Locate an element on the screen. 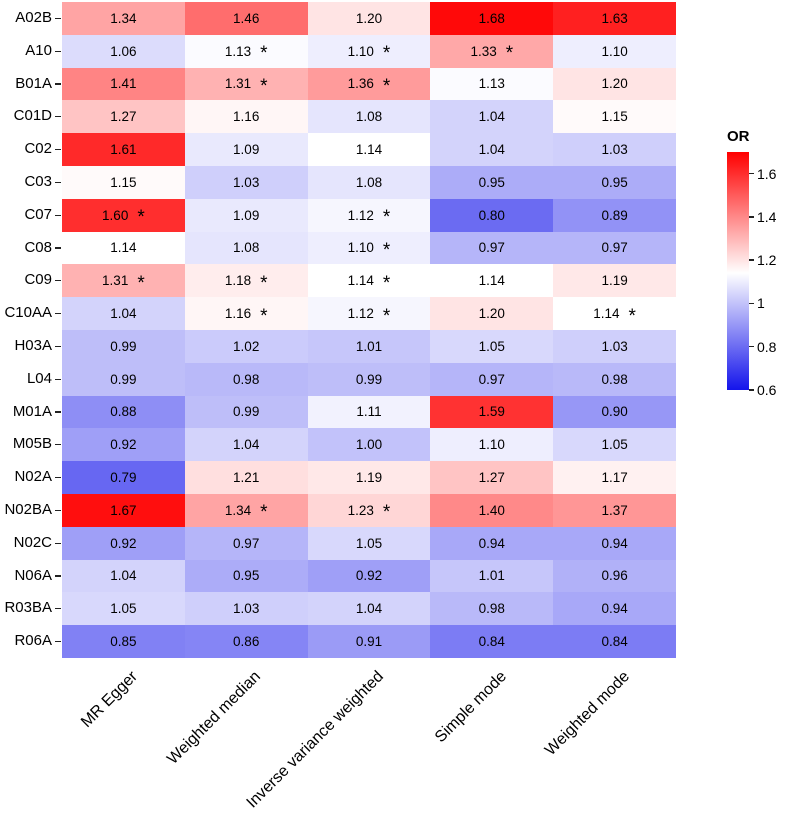 The image size is (800, 829). row-label-b01a: B01A is located at coordinates (33, 83).